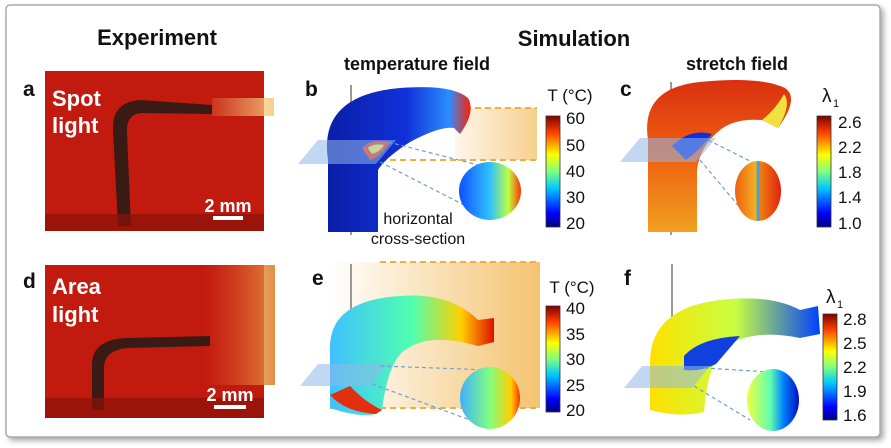 The image size is (891, 448). I want to click on panel-e-guide-lower, so click(421, 402).